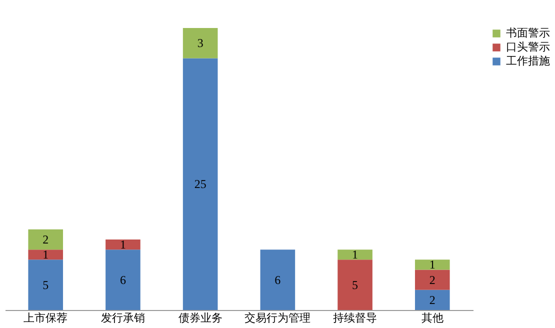 The height and width of the screenshot is (328, 555). What do you see at coordinates (277, 318) in the screenshot?
I see `x-tick-label: 交易行为管理` at bounding box center [277, 318].